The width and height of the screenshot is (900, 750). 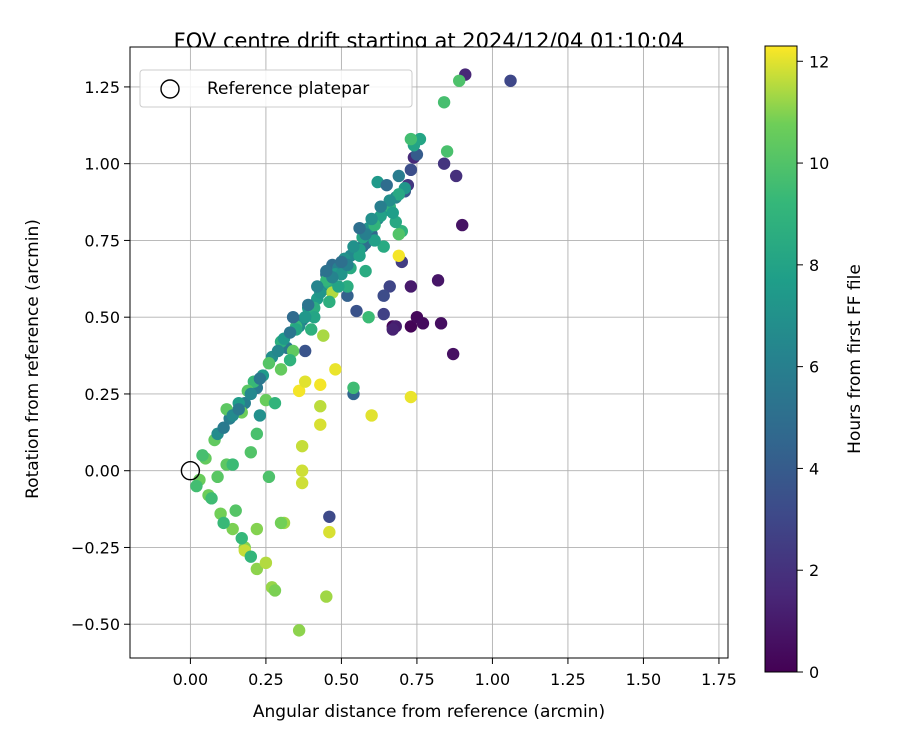 I want to click on colorbar-ticks: 0 2 4 6 8 10 12, so click(x=813, y=367).